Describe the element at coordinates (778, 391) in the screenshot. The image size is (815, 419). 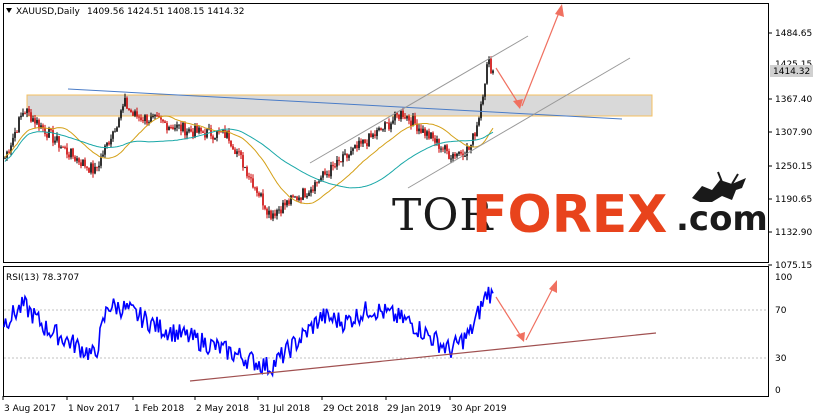
I see `rsi-tick-label: 0` at that location.